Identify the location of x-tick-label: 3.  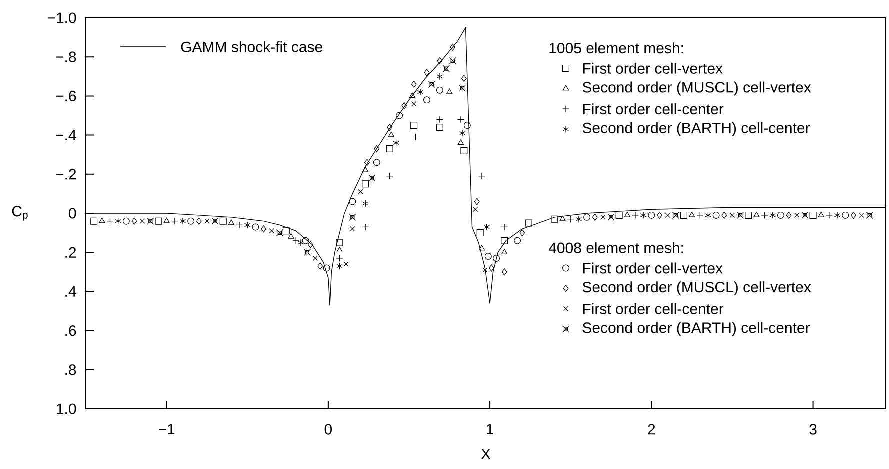
(813, 429).